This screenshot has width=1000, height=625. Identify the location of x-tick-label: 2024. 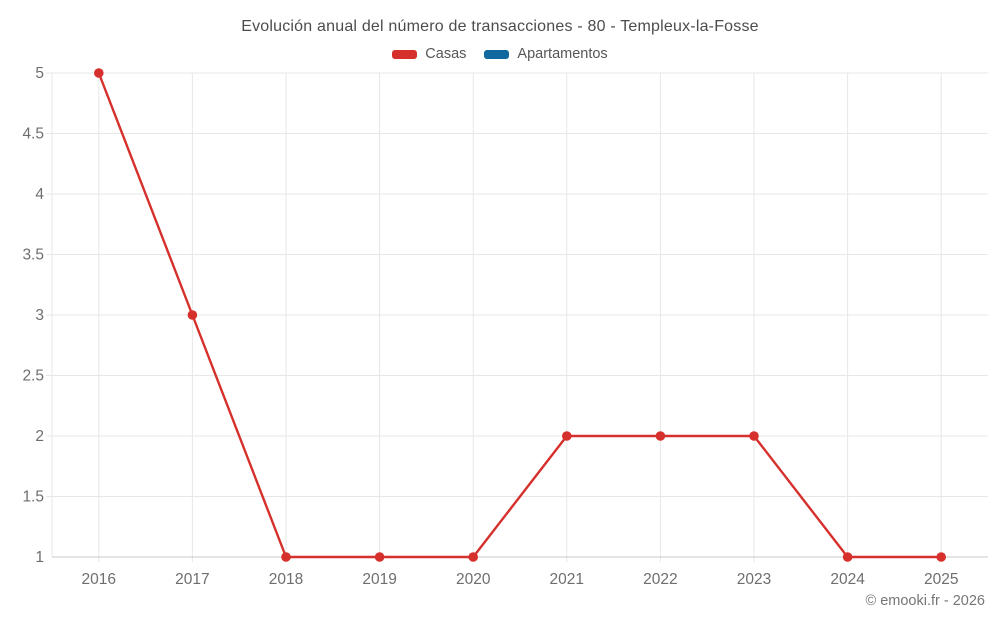
(847, 579).